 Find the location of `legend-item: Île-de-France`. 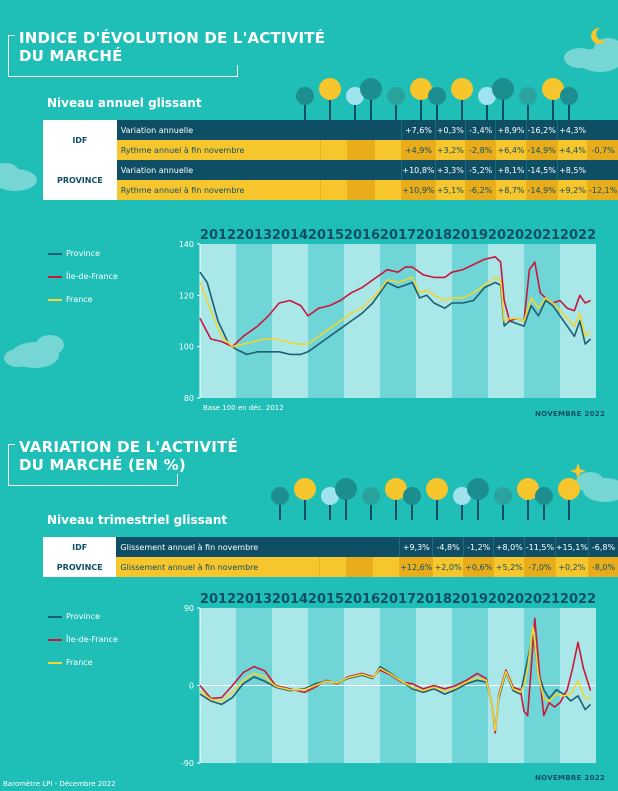

legend-item: Île-de-France is located at coordinates (83, 639).